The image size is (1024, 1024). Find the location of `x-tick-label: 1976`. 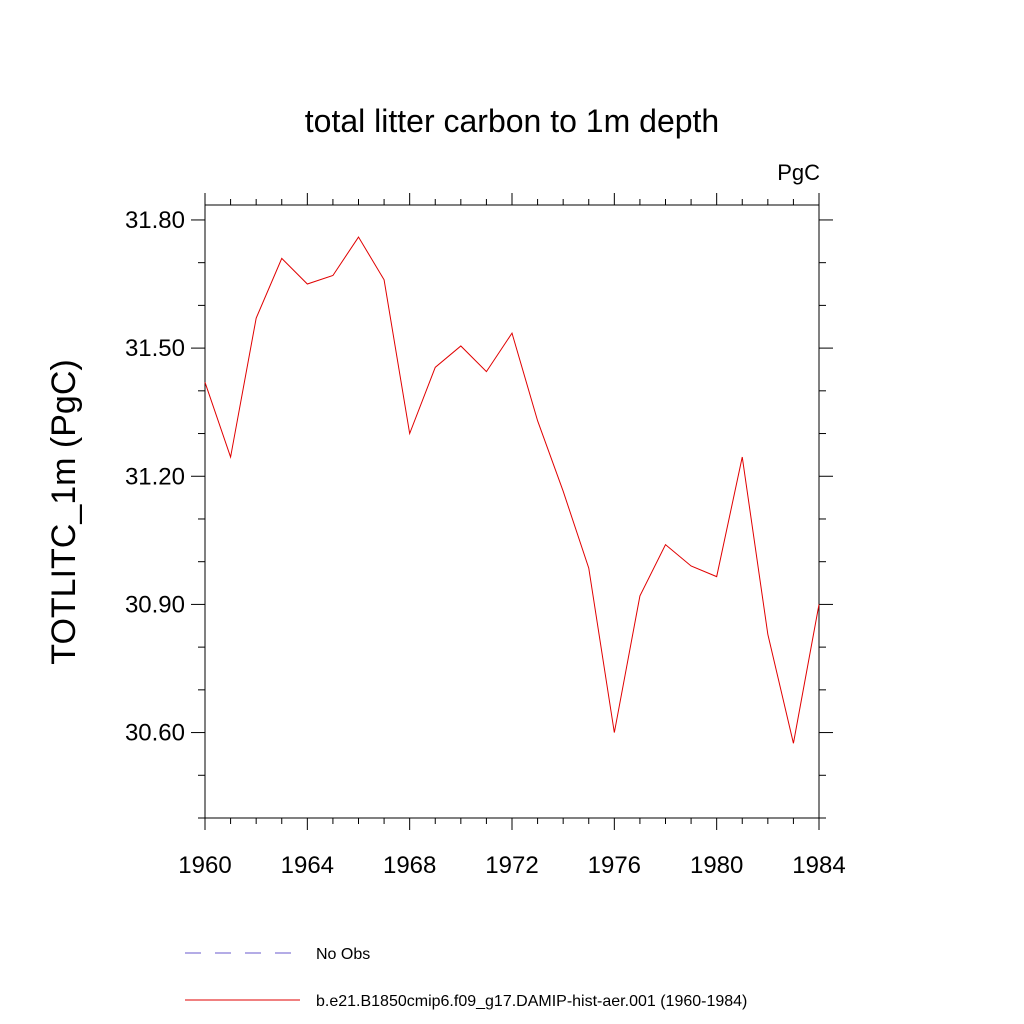

x-tick-label: 1976 is located at coordinates (614, 865).